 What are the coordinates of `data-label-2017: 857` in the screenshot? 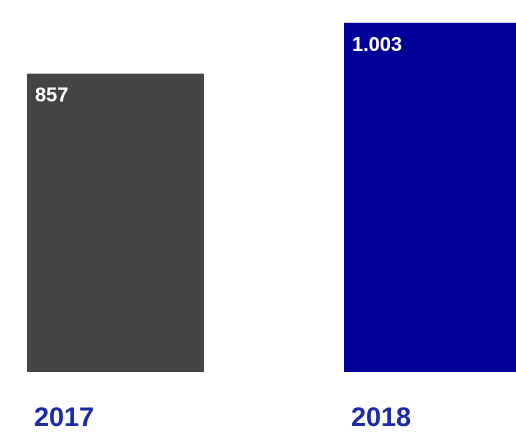 It's located at (51, 96).